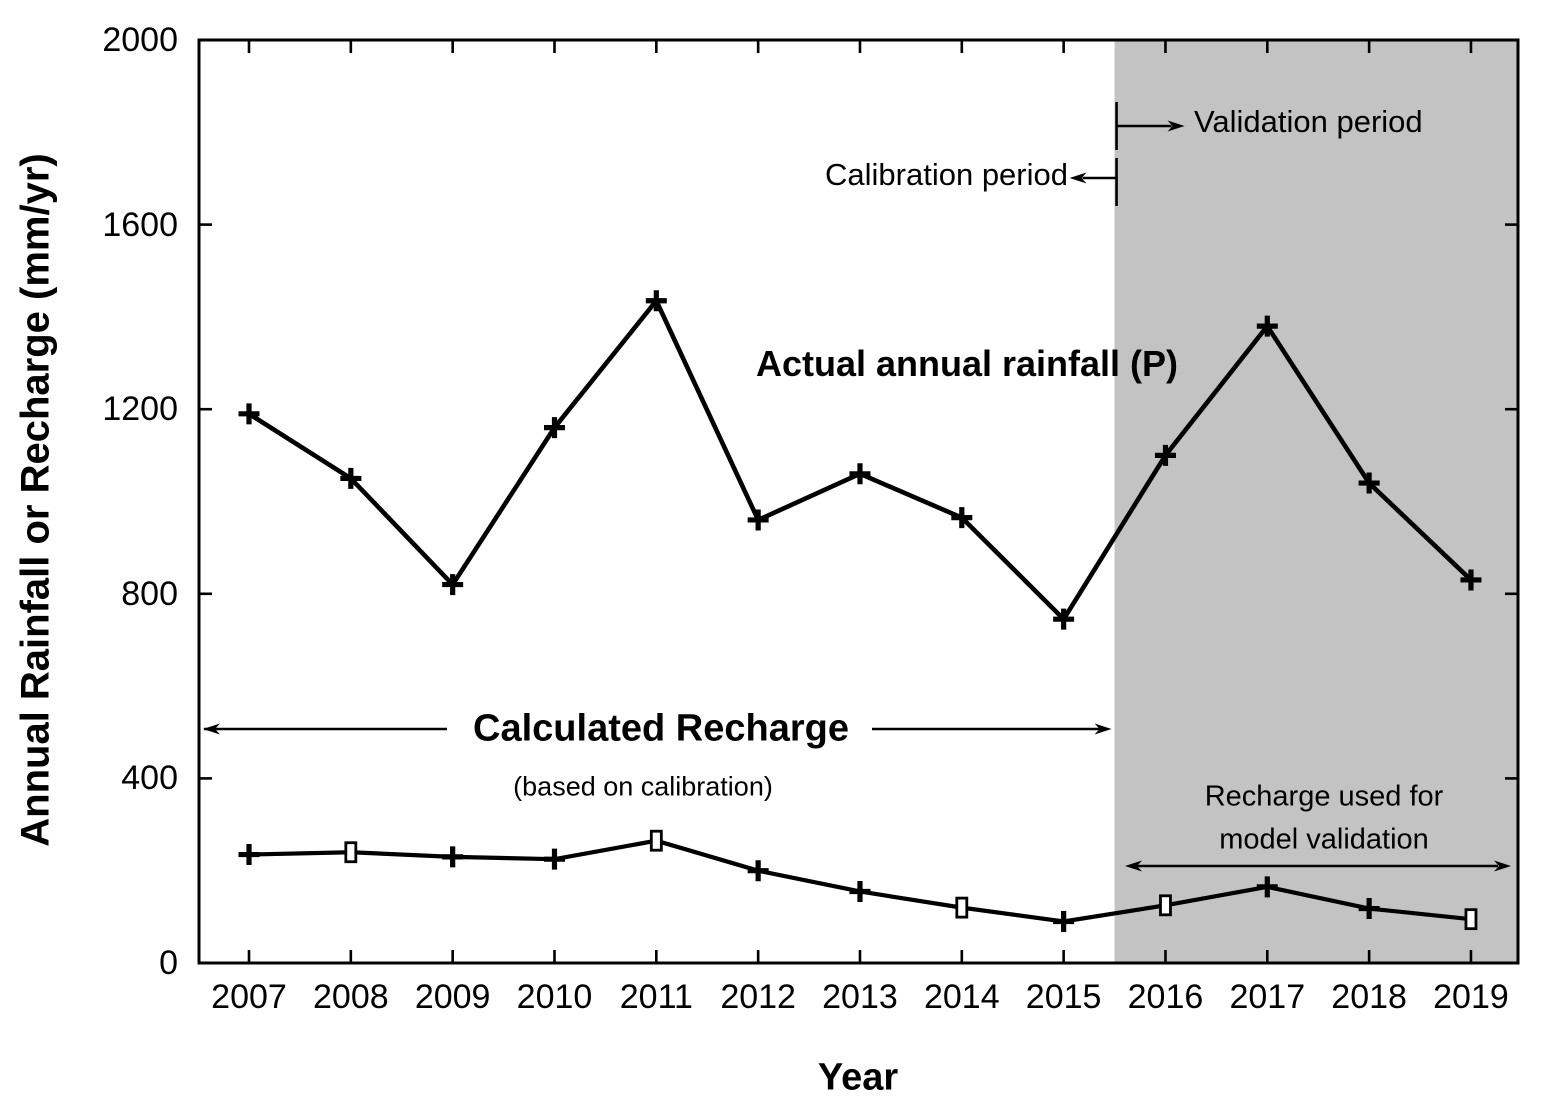 The image size is (1546, 1114). What do you see at coordinates (1324, 796) in the screenshot?
I see `recharge-validation-label-line1: Recharge used for` at bounding box center [1324, 796].